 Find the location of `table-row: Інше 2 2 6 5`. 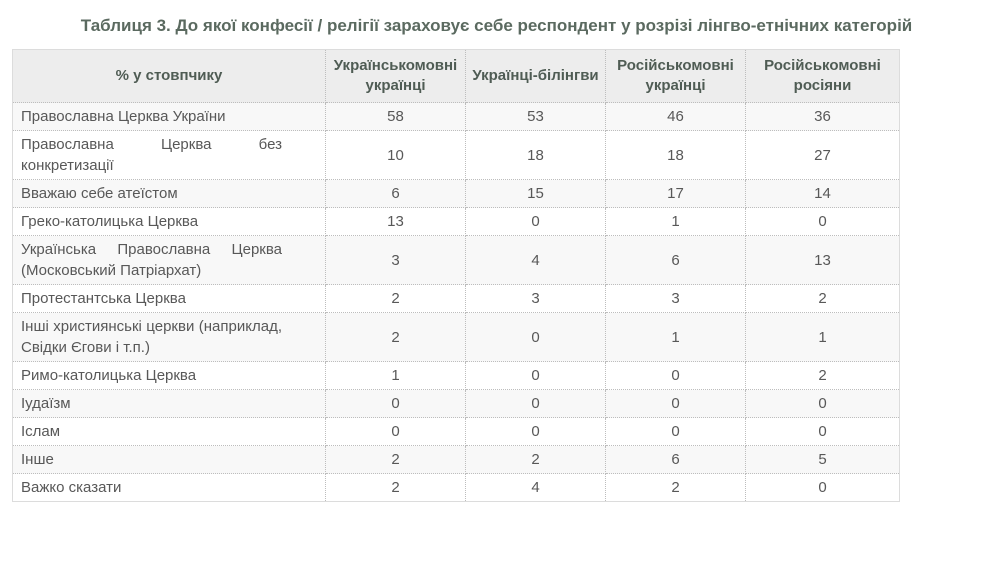

table-row: Інше 2 2 6 5 is located at coordinates (456, 459).